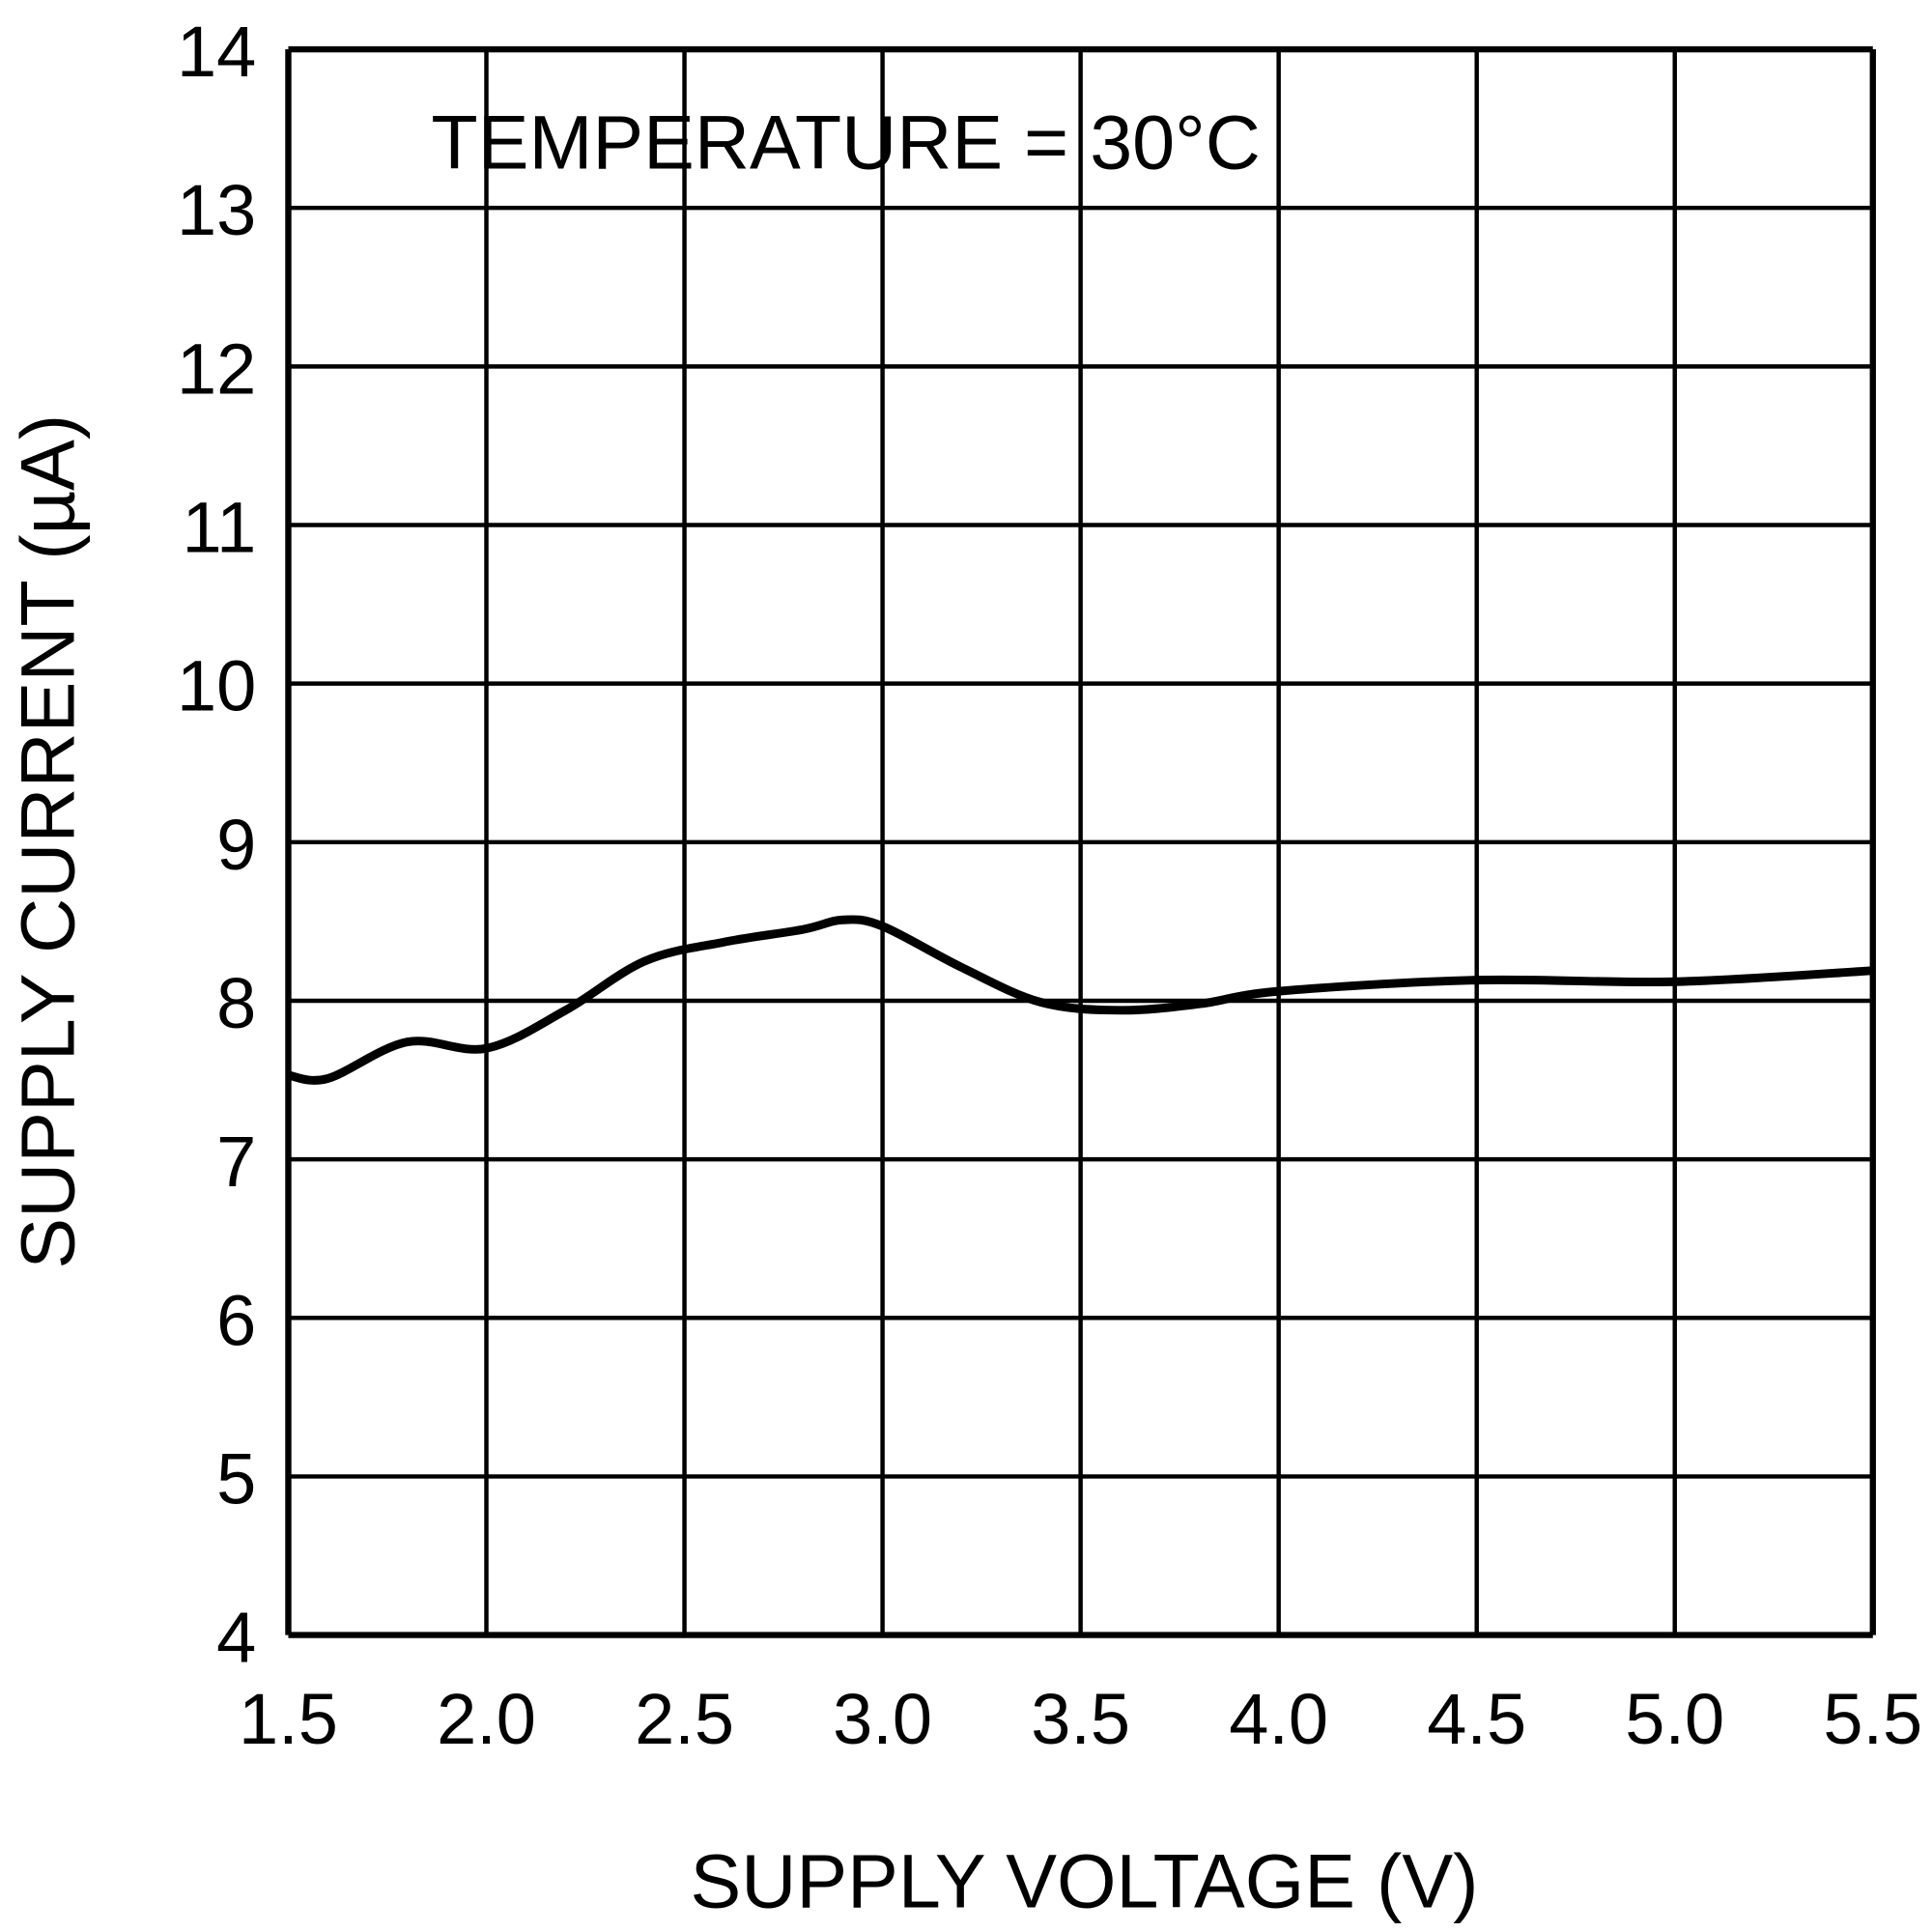 This screenshot has width=1932, height=1932. What do you see at coordinates (1674, 1719) in the screenshot?
I see `x-tick-label: 5.0` at bounding box center [1674, 1719].